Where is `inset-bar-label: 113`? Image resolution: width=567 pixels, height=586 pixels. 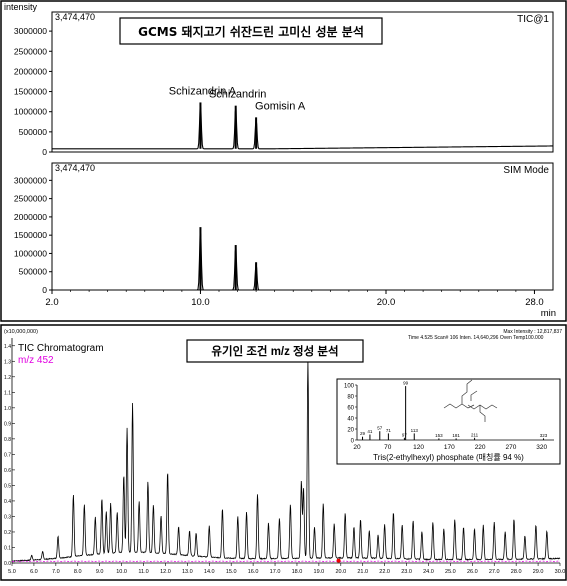 inset-bar-label: 113 is located at coordinates (415, 430).